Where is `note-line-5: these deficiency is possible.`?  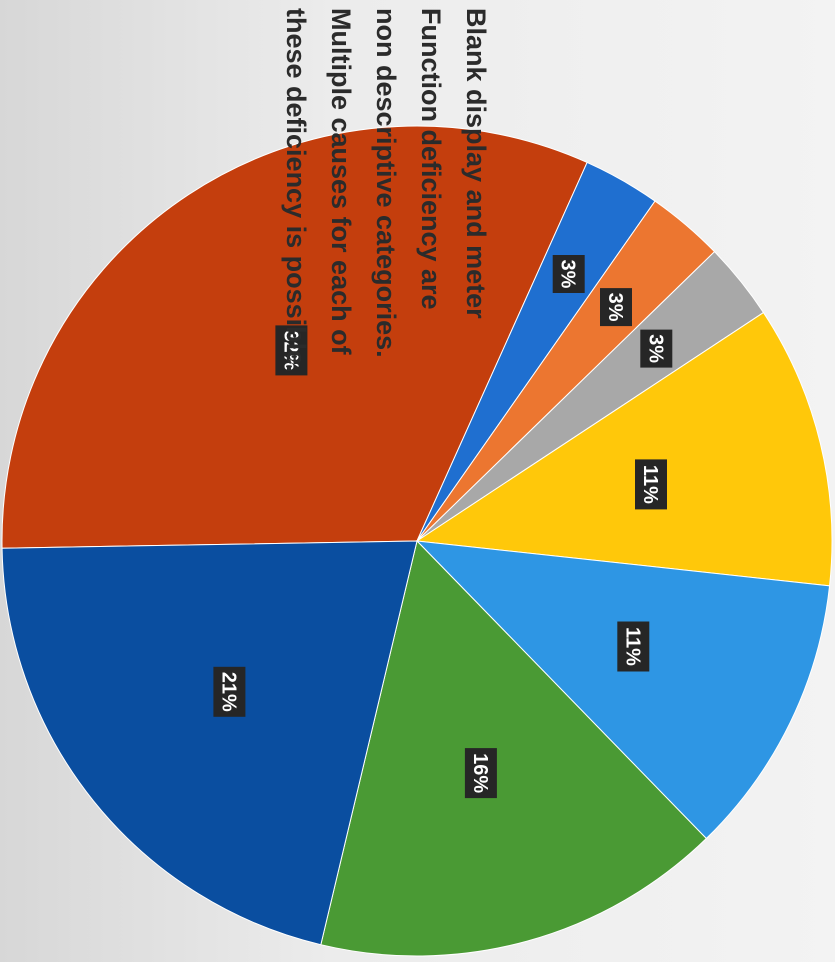
note-line-5: these deficiency is possible. is located at coordinates (296, 190).